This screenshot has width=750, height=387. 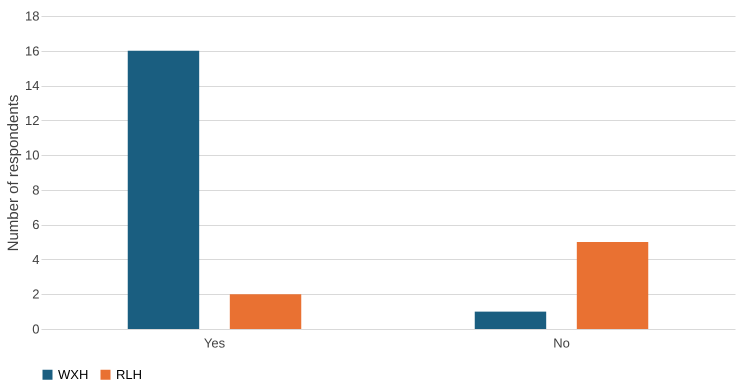 I want to click on y-tick-label: 12, so click(x=32, y=120).